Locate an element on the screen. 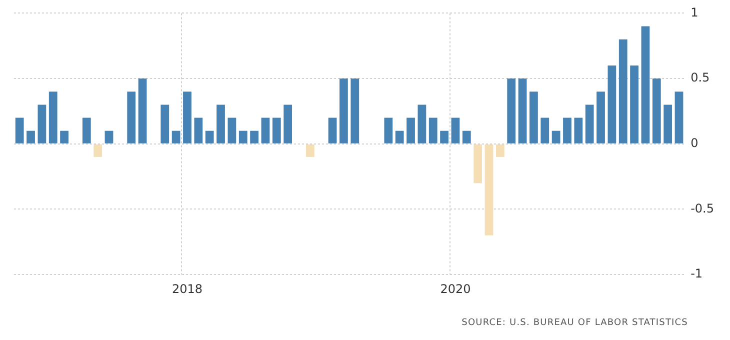  y-tick-label: 0 is located at coordinates (694, 143).